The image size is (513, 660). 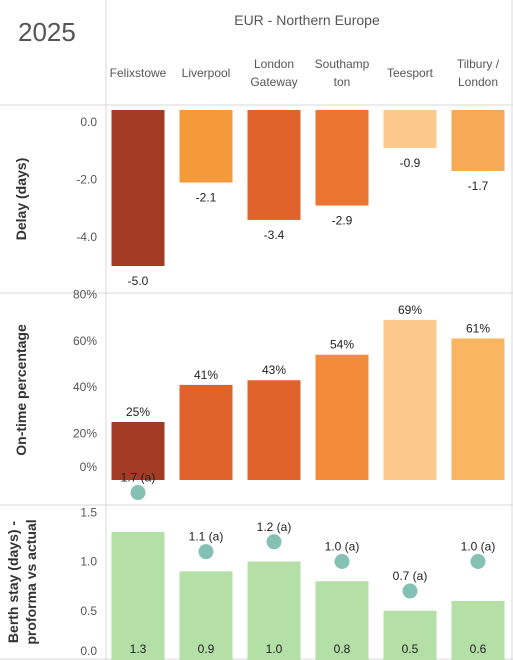 I want to click on category-label: Southamp, so click(x=342, y=64).